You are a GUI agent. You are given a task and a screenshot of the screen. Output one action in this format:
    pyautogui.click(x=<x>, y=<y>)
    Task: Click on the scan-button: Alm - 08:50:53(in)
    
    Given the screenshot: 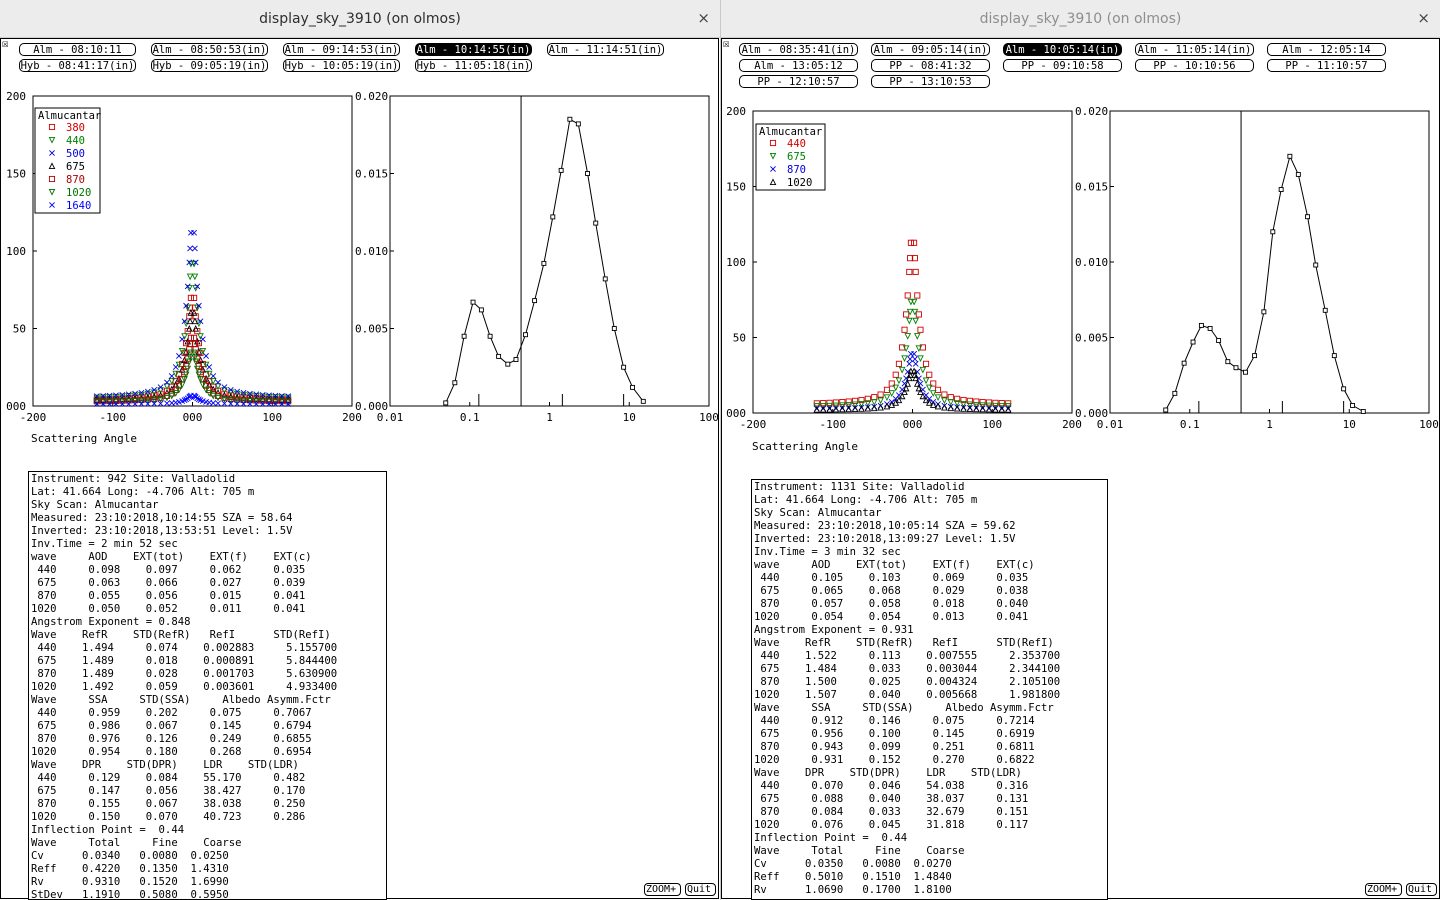 What is the action you would take?
    pyautogui.click(x=209, y=49)
    